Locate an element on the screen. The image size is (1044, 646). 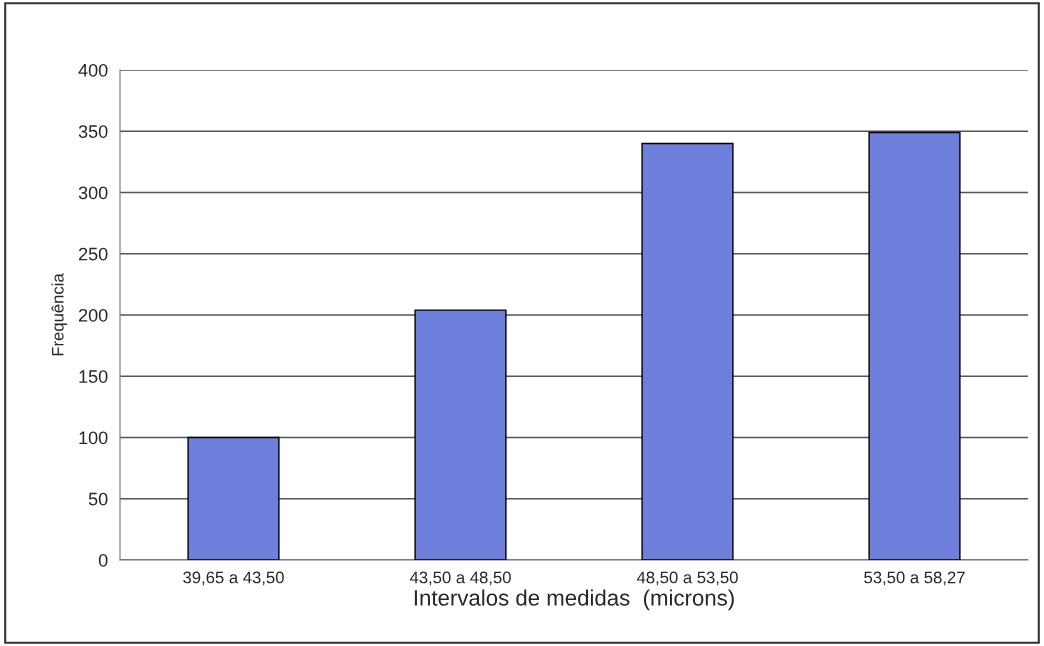
y-tick-label: 250 is located at coordinates (93, 254).